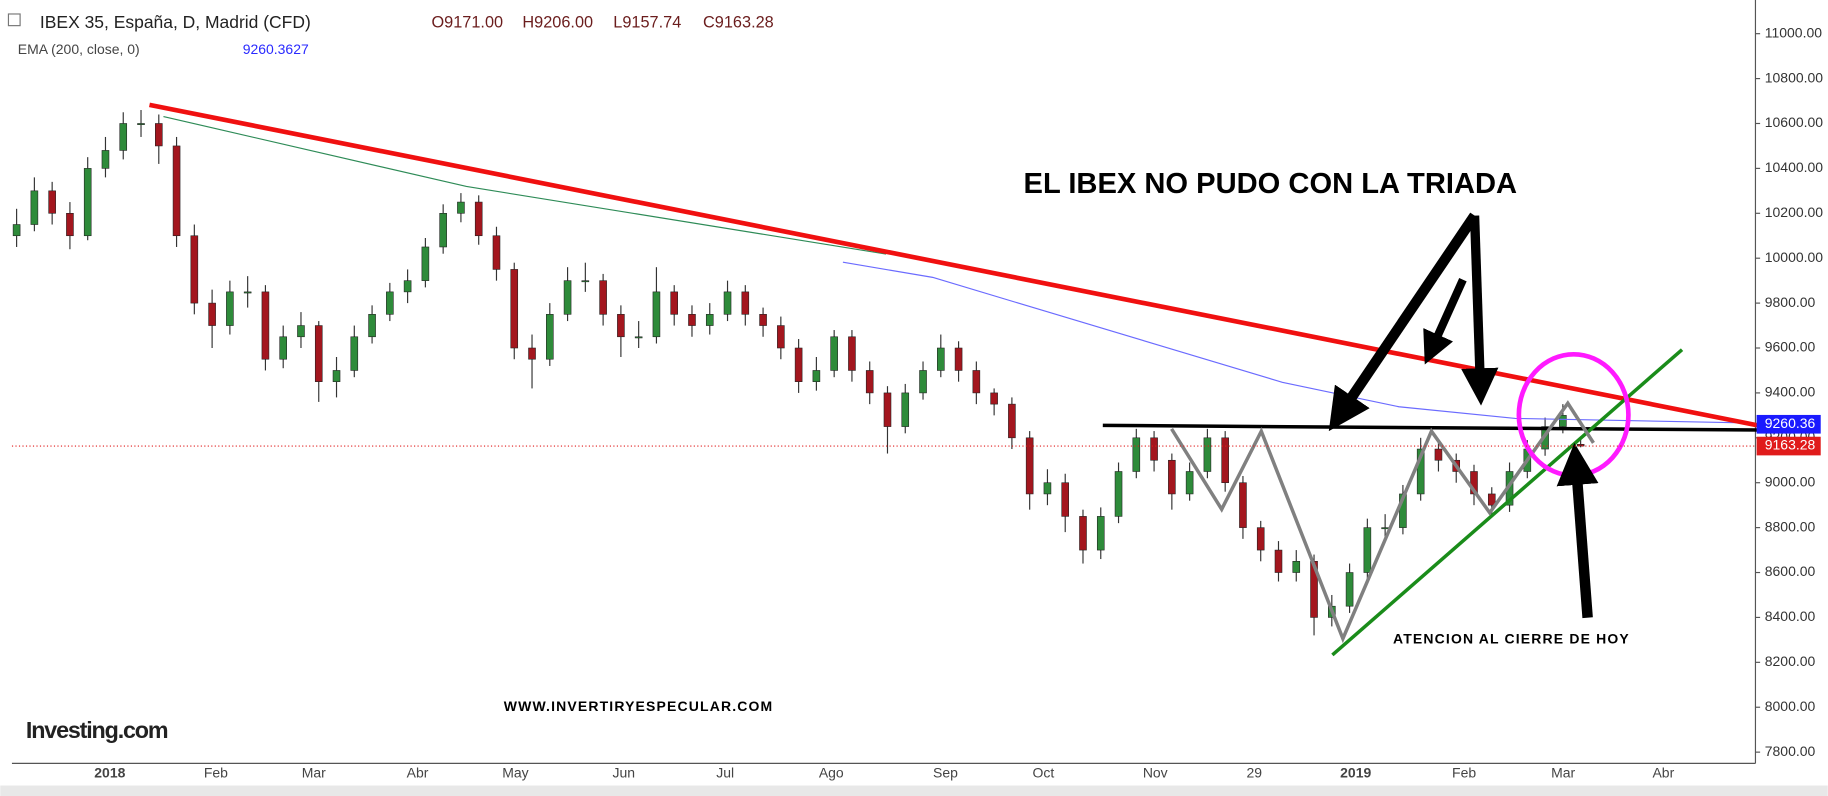 The height and width of the screenshot is (796, 1828). Describe the element at coordinates (1298, 342) in the screenshot. I see `ema-line` at that location.